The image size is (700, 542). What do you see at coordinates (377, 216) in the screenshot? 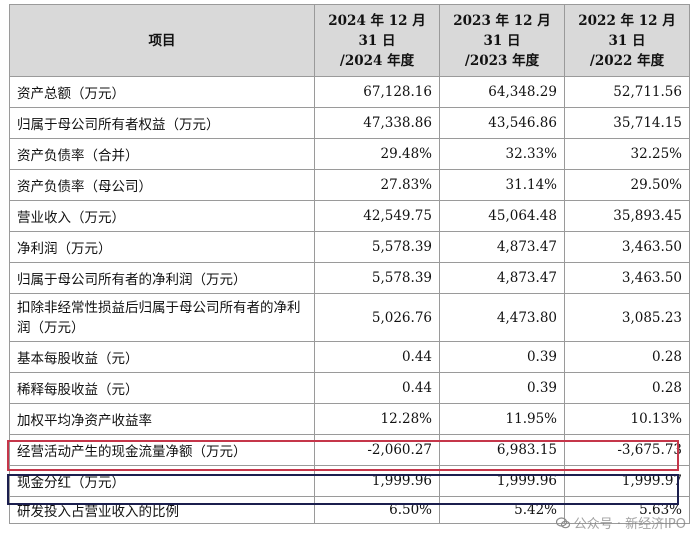
I see `value-2024: 42,549.75` at bounding box center [377, 216].